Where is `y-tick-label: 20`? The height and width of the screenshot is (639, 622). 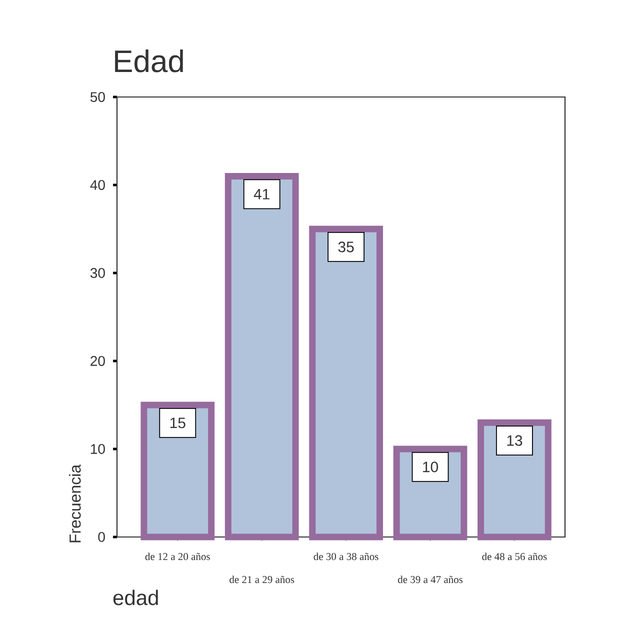 y-tick-label: 20 is located at coordinates (97, 361).